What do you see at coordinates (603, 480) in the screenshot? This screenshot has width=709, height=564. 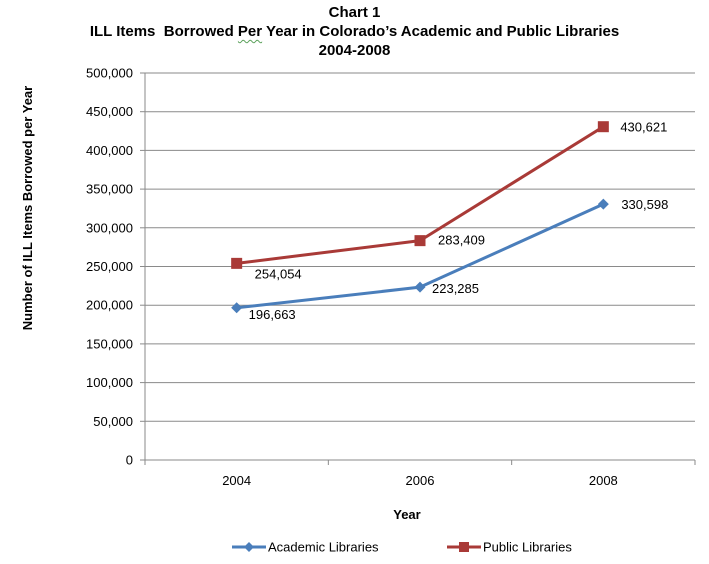 I see `x-tick-label: 2008` at bounding box center [603, 480].